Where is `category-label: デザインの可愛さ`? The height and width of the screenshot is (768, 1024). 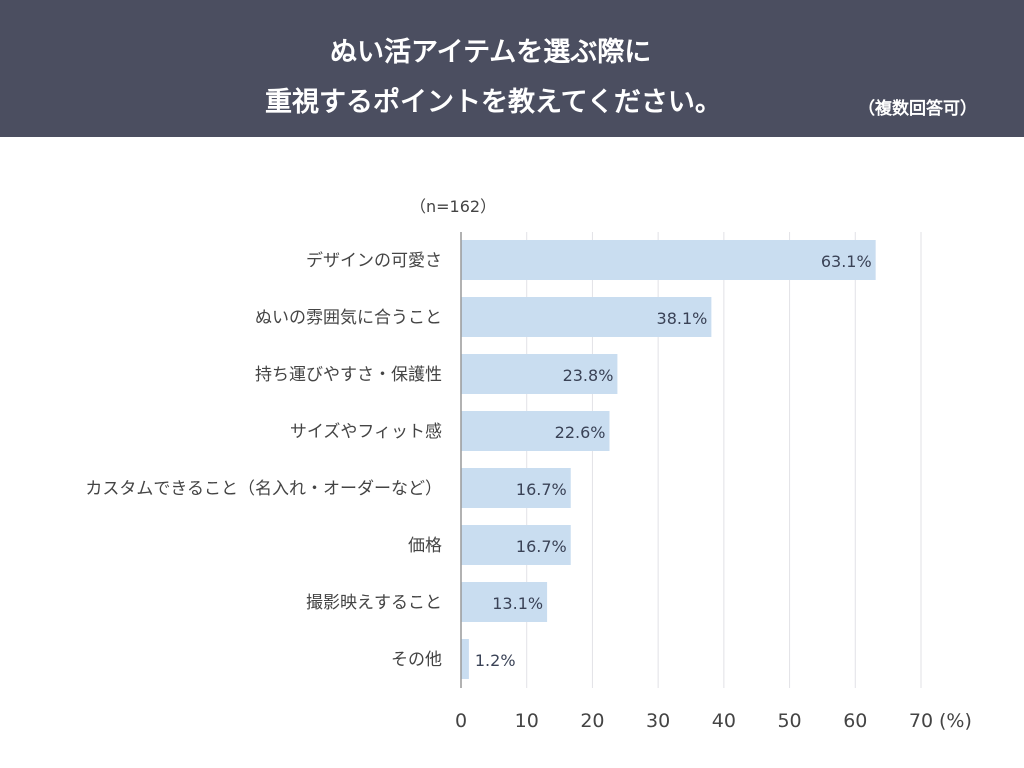
category-label: デザインの可愛さ is located at coordinates (374, 260).